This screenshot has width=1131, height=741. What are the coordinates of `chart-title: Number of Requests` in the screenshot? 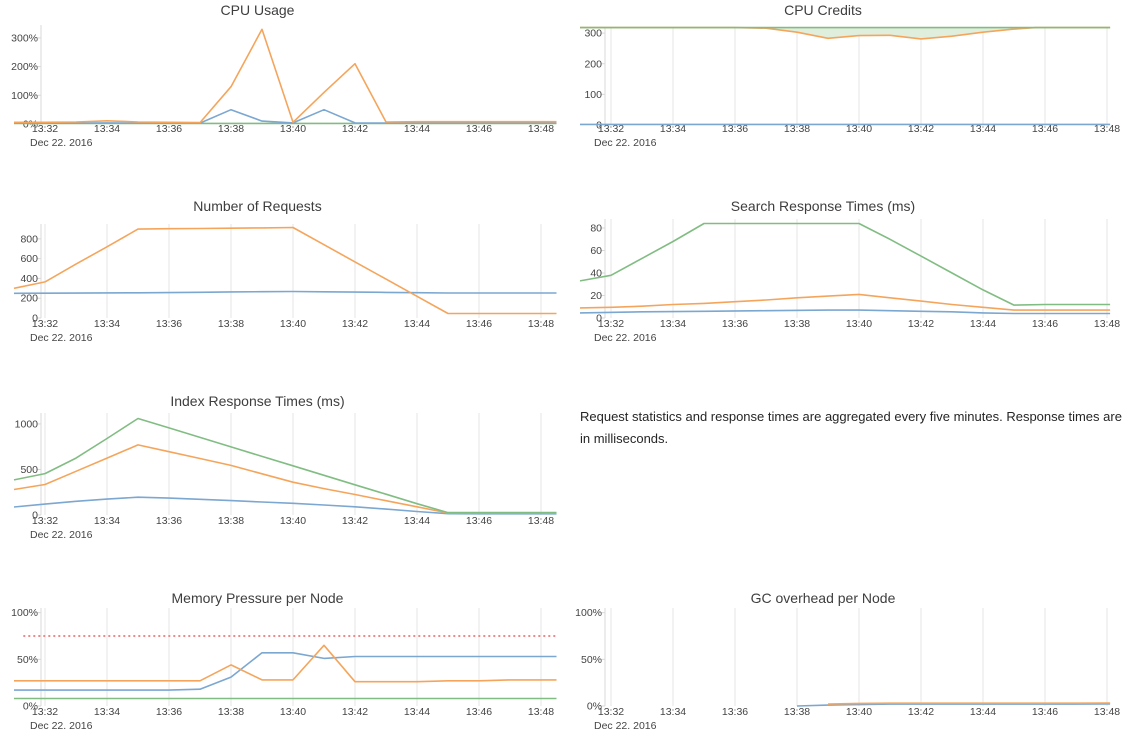 It's located at (257, 206).